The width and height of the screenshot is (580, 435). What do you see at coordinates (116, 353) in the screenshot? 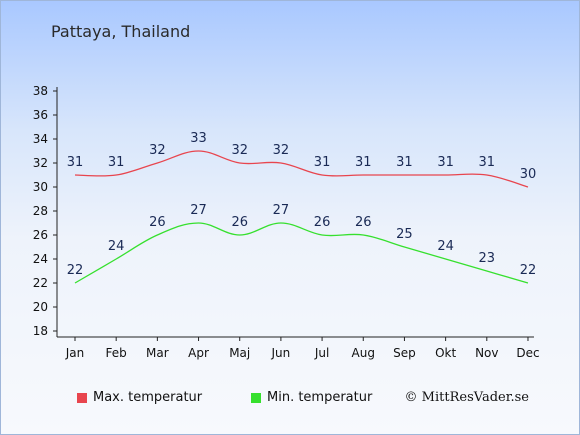
I see `x-tick-label: Feb` at bounding box center [116, 353].